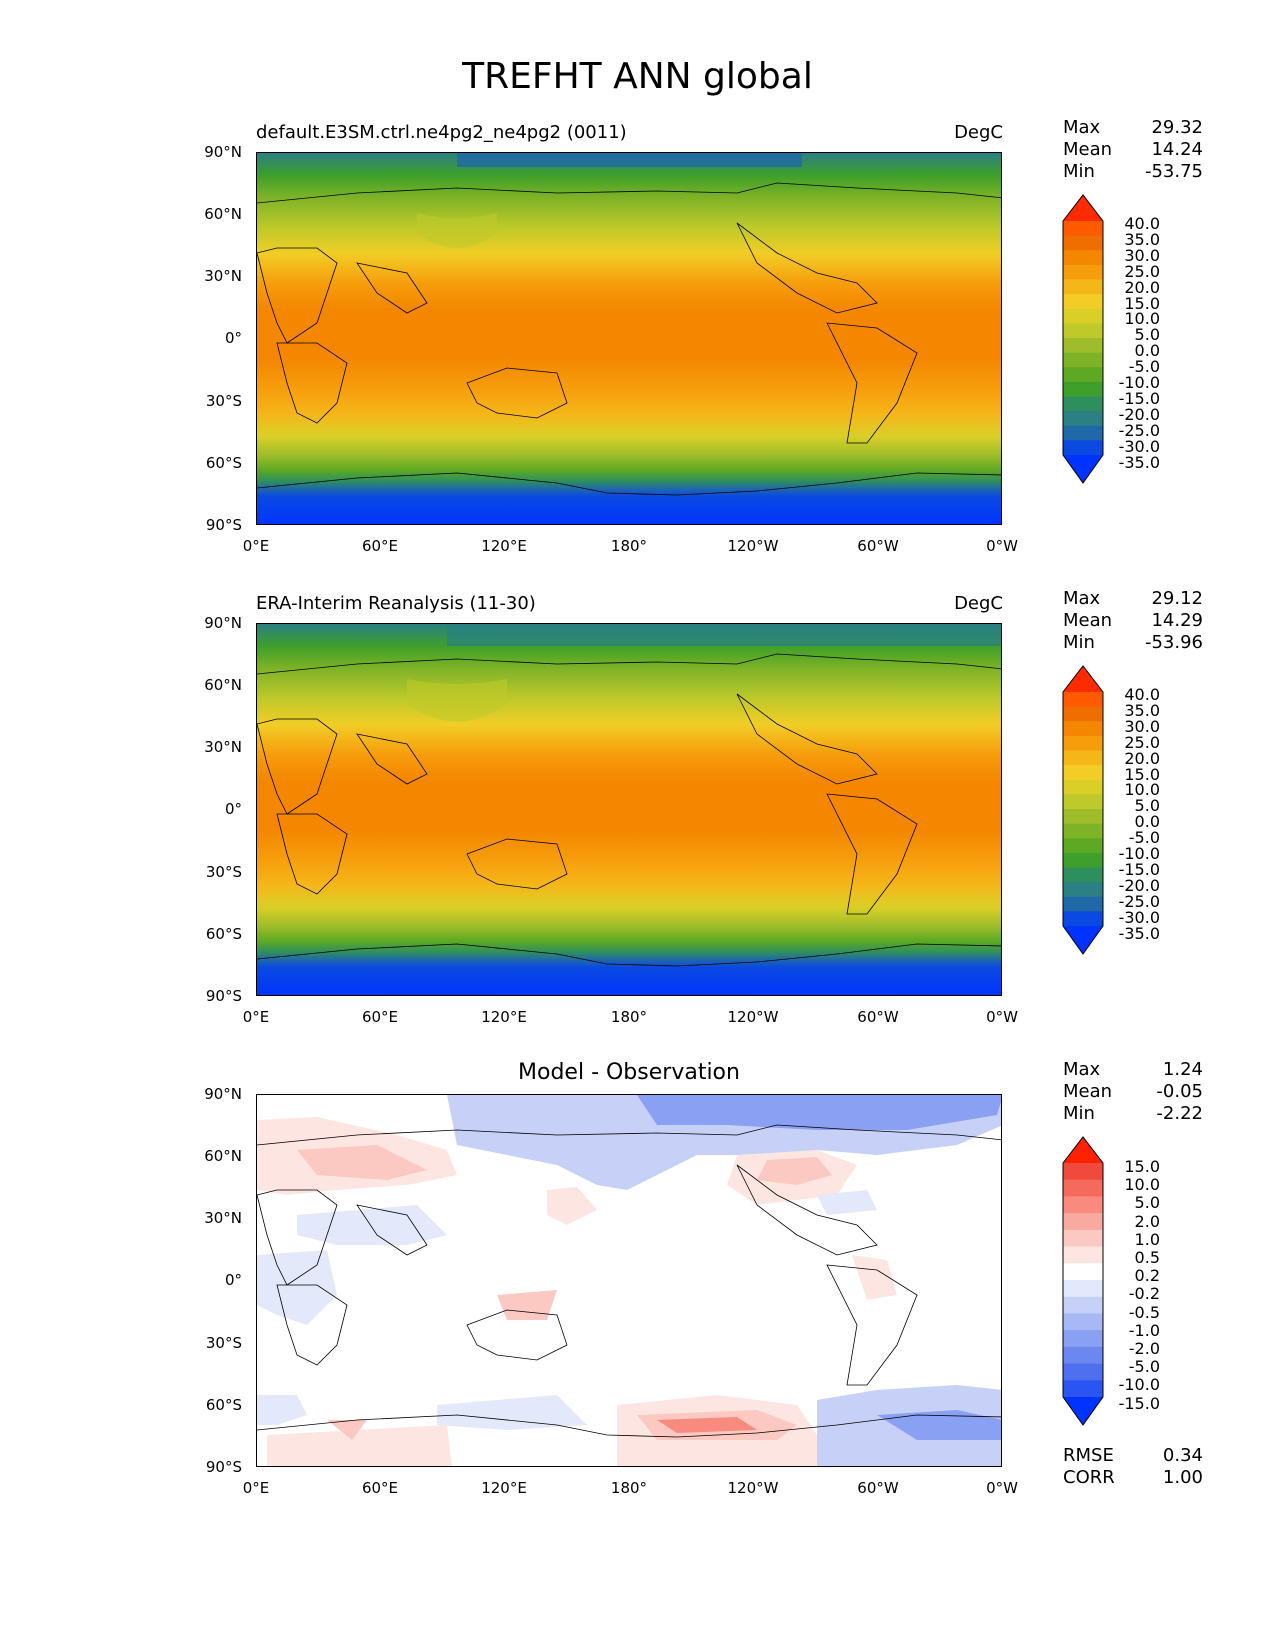 This screenshot has height=1650, width=1275. What do you see at coordinates (1142, 742) in the screenshot?
I see `colorbar-tick-label: 25.0` at bounding box center [1142, 742].